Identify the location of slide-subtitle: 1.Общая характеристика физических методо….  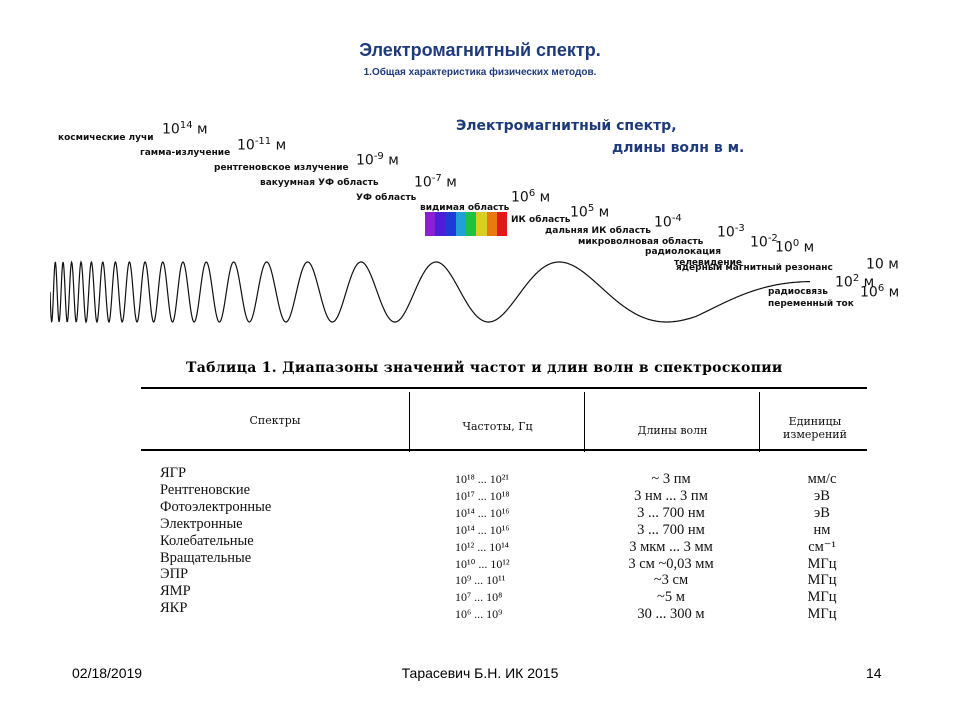
(480, 72).